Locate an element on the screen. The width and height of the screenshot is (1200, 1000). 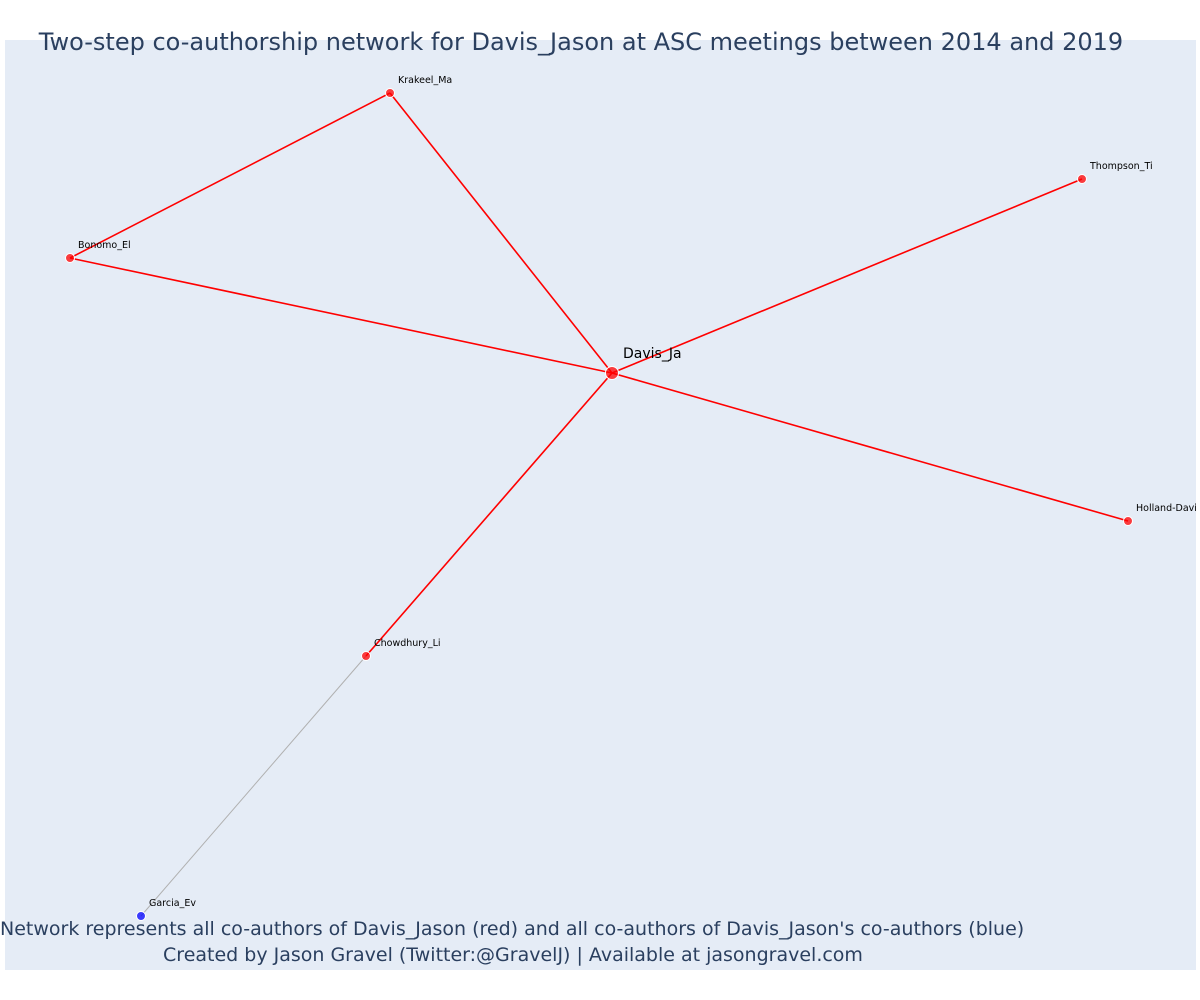
node-label-thompson: Thompson_Ti is located at coordinates (1121, 166).